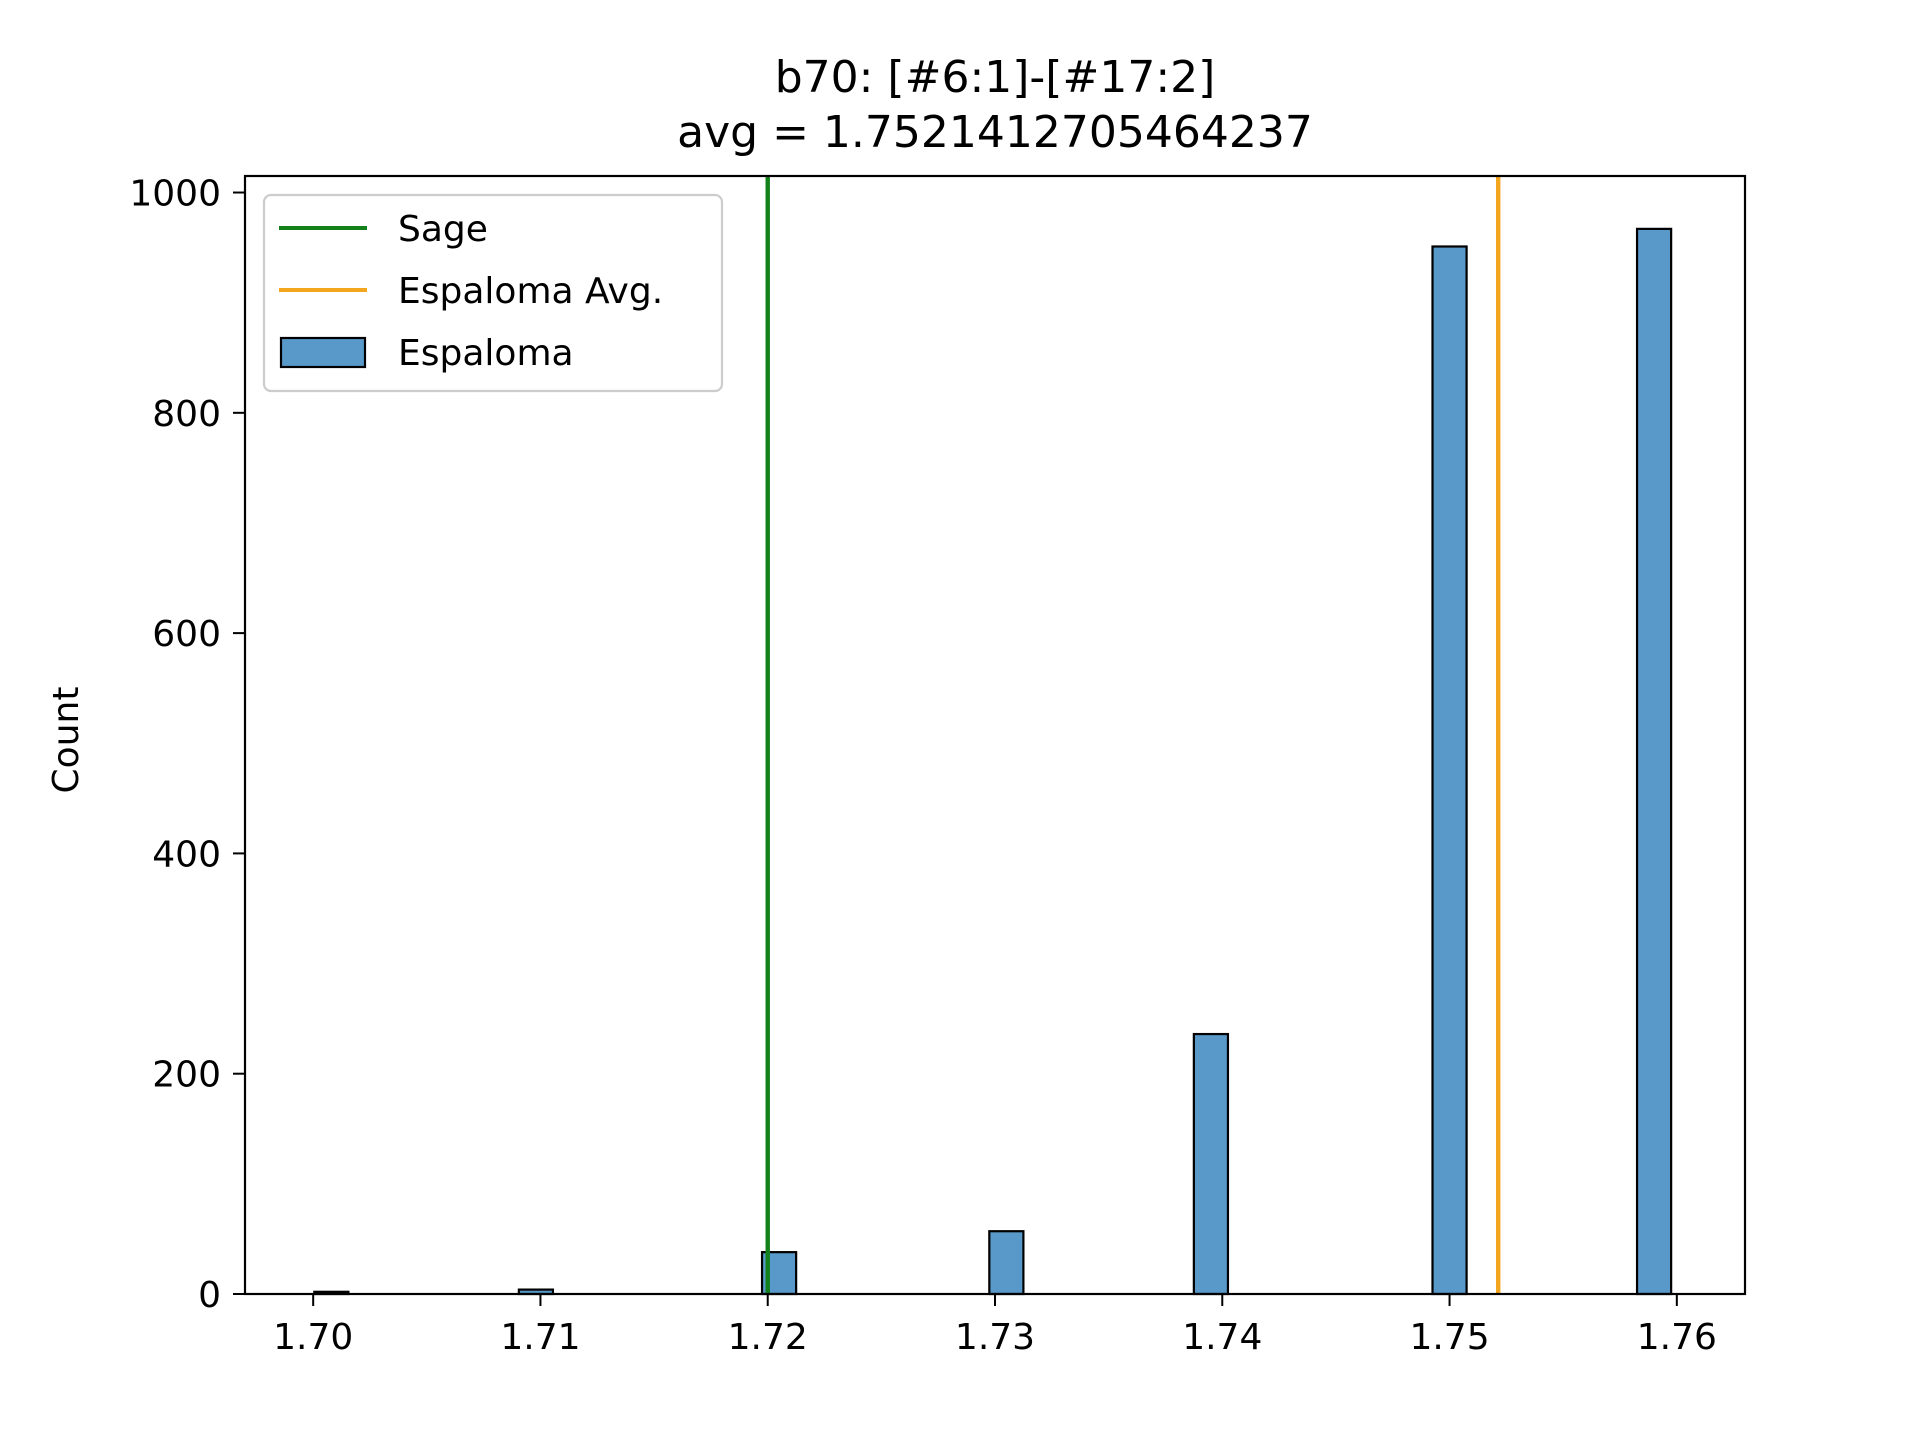 This screenshot has height=1440, width=1920. I want to click on legend-label-espaloma: Espaloma, so click(486, 353).